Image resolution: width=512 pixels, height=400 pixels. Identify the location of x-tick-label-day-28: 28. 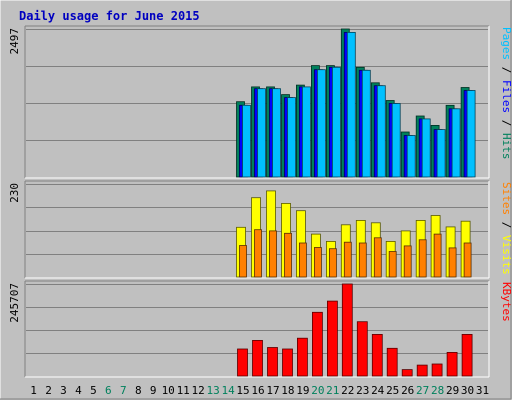
(437, 390).